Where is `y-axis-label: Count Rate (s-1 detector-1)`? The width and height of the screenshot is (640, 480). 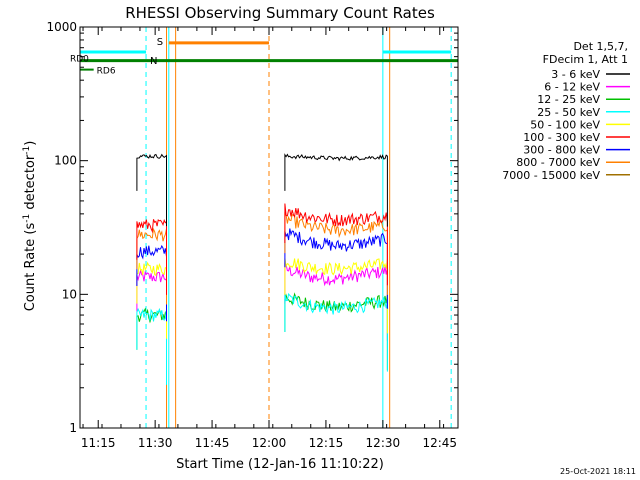
y-axis-label: Count Rate (s-1 detector-1) is located at coordinates (30, 226).